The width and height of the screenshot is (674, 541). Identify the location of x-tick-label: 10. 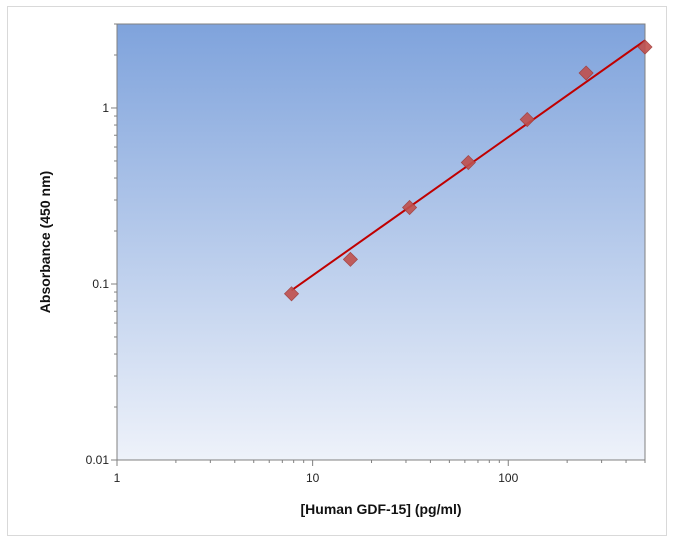
(313, 478).